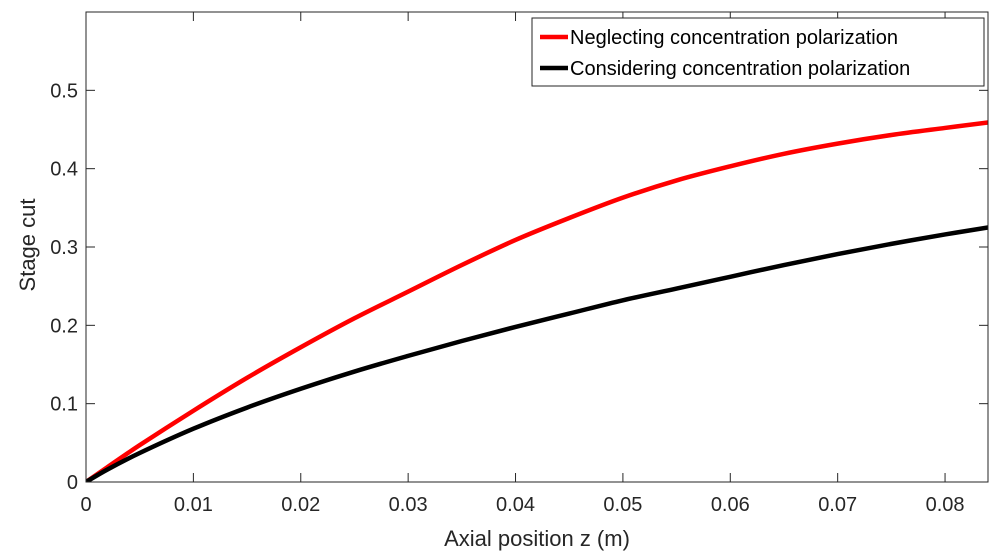 The image size is (992, 554). What do you see at coordinates (85, 505) in the screenshot?
I see `x-tick-label: 0` at bounding box center [85, 505].